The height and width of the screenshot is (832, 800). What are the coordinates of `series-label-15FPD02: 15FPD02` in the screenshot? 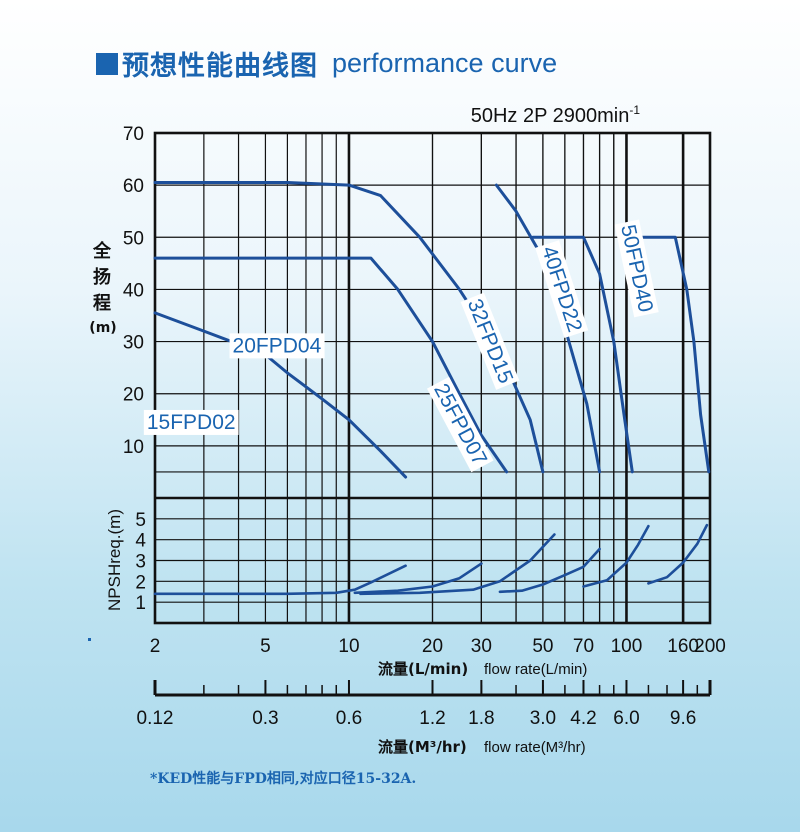 It's located at (191, 422).